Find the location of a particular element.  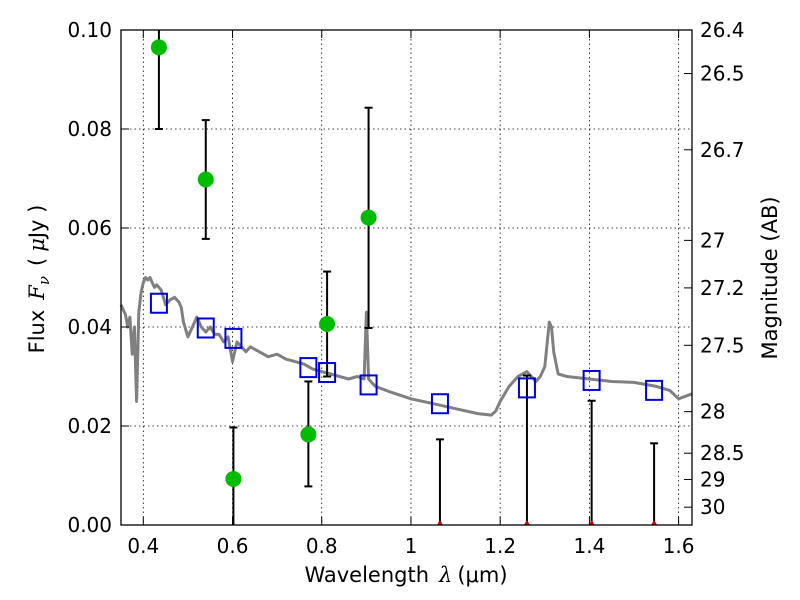

upper-limit-series is located at coordinates (547, 522).